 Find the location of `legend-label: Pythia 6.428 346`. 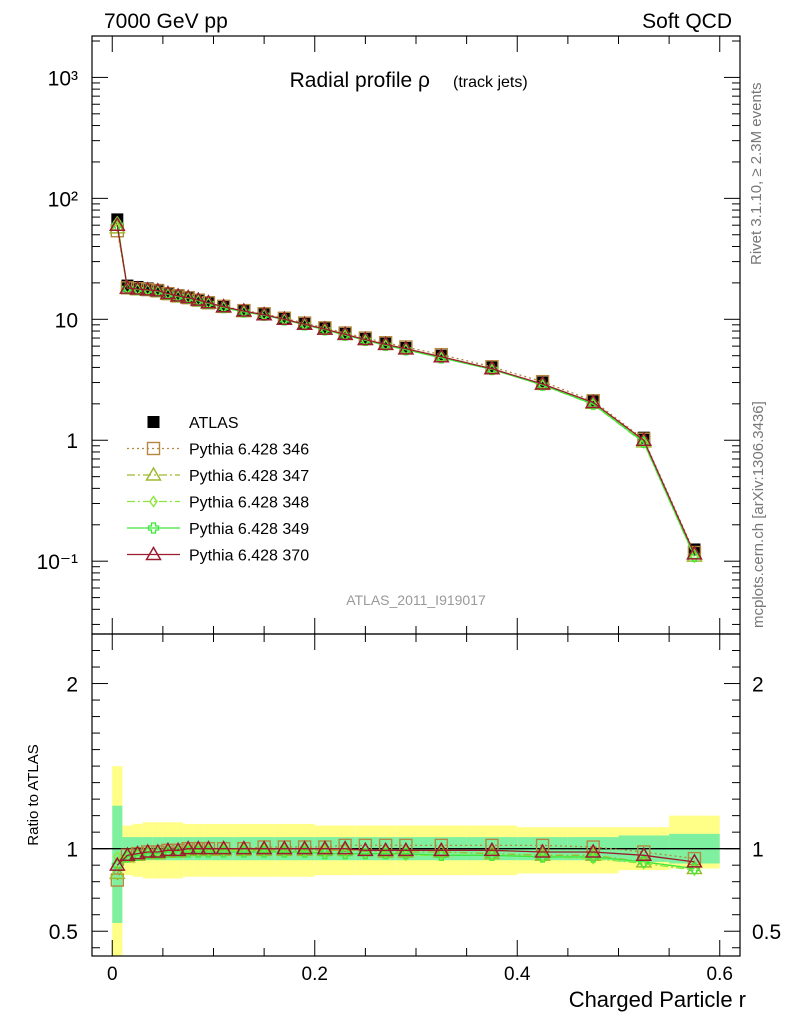

legend-label: Pythia 6.428 346 is located at coordinates (249, 450).